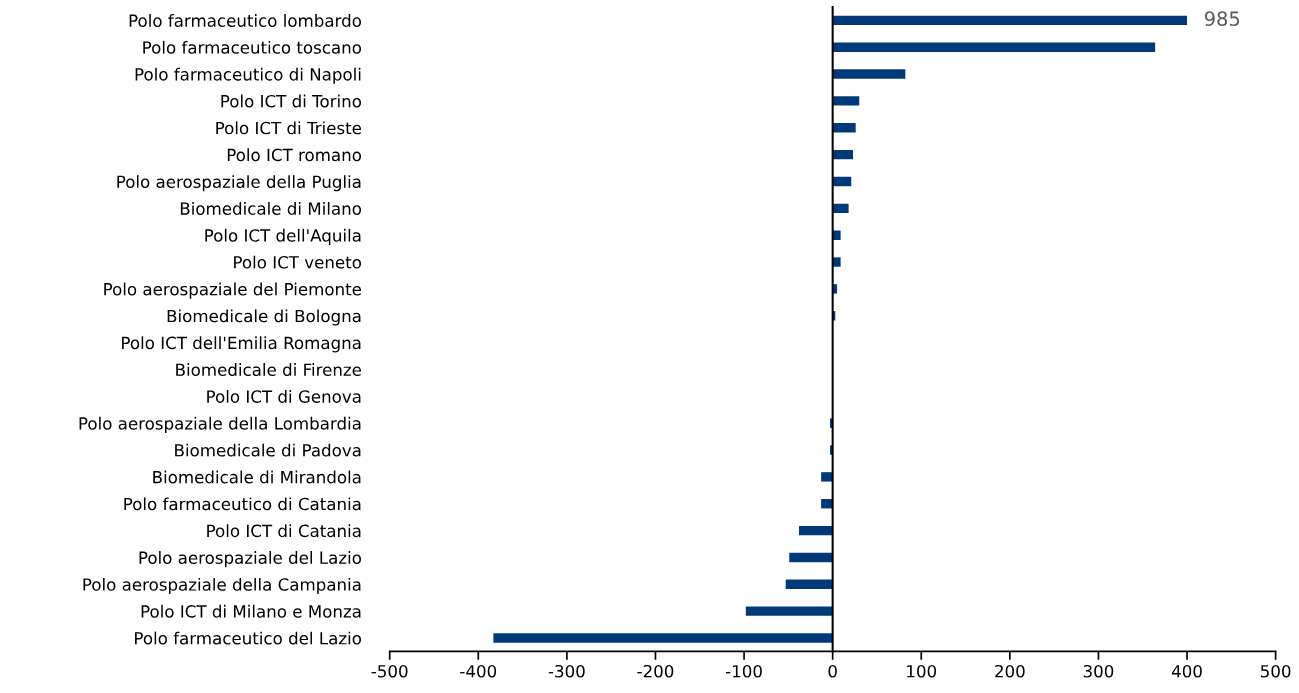 This screenshot has height=693, width=1299. I want to click on y-tick-label: Polo ICT di Genova, so click(284, 396).